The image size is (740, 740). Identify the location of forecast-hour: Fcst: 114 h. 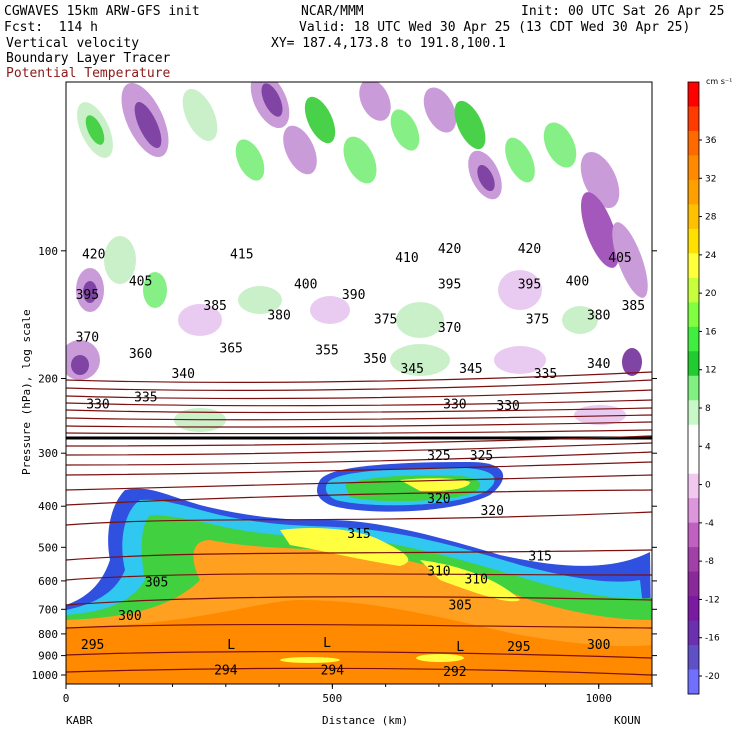
(51, 27).